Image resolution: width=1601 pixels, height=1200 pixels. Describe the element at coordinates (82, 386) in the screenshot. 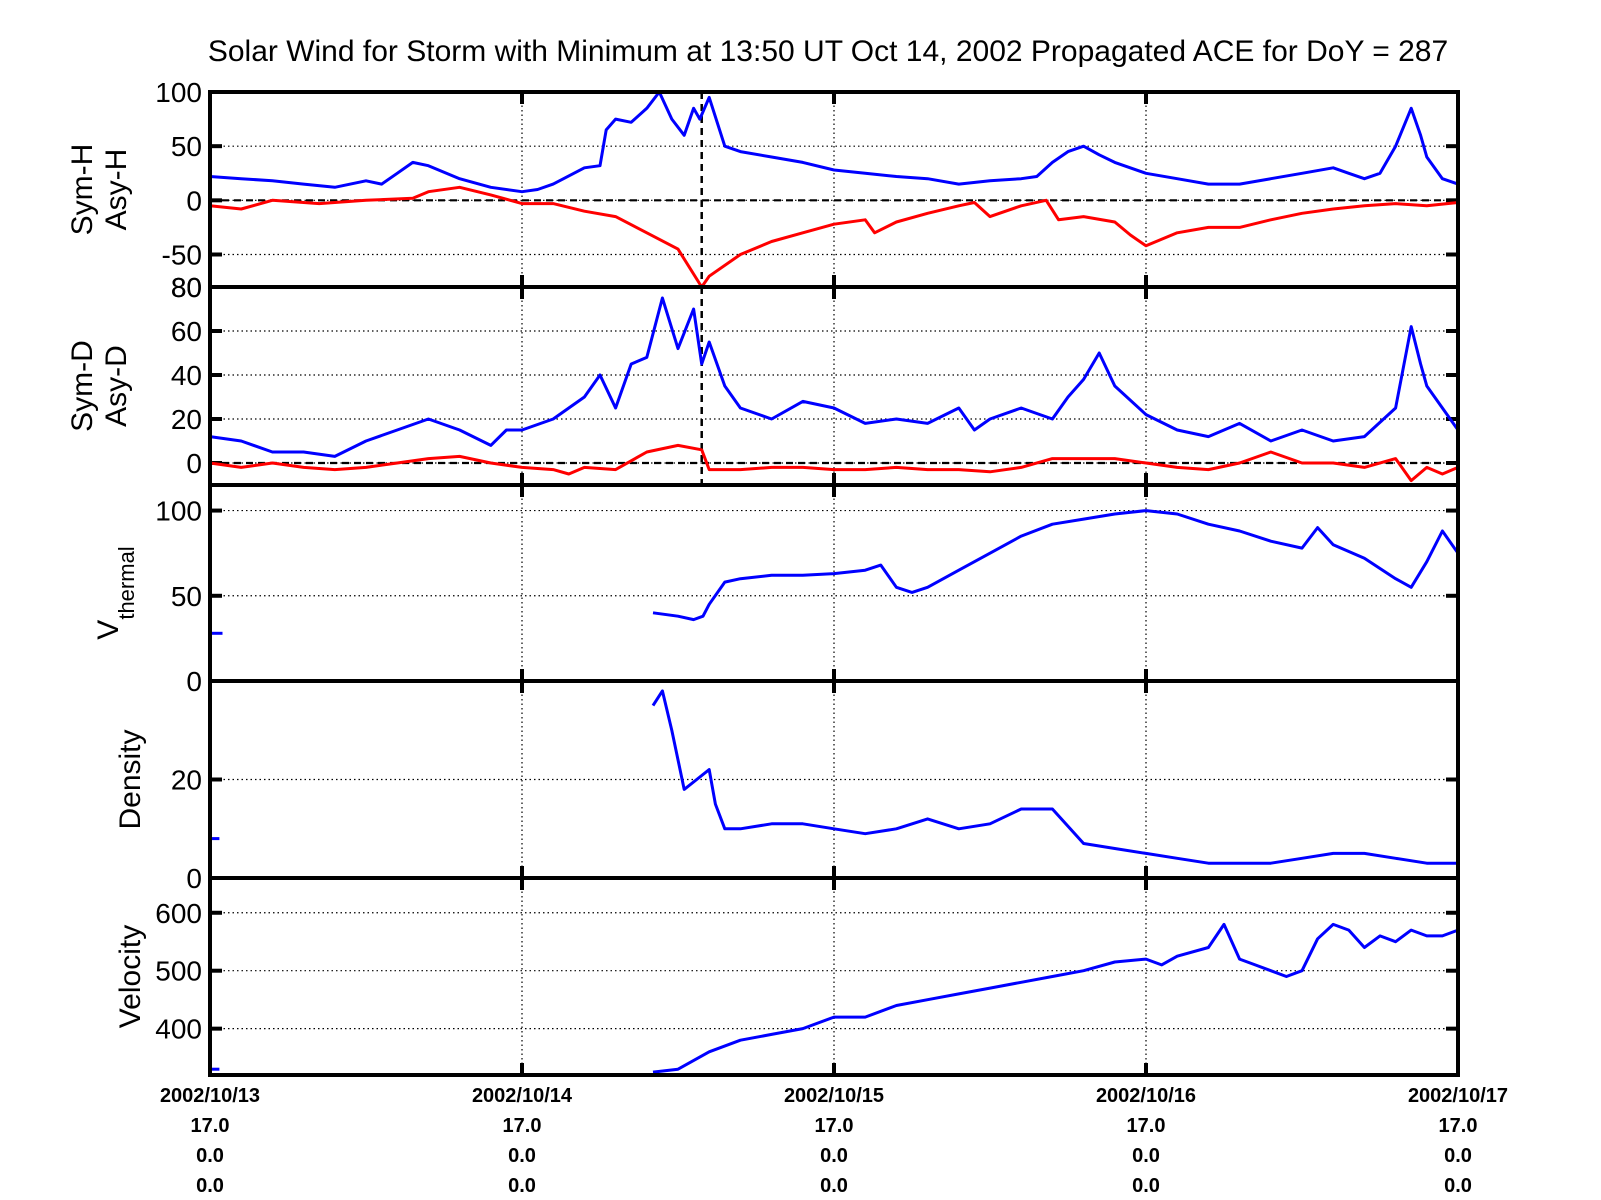

I see `y-axis-label: Sym-D` at that location.